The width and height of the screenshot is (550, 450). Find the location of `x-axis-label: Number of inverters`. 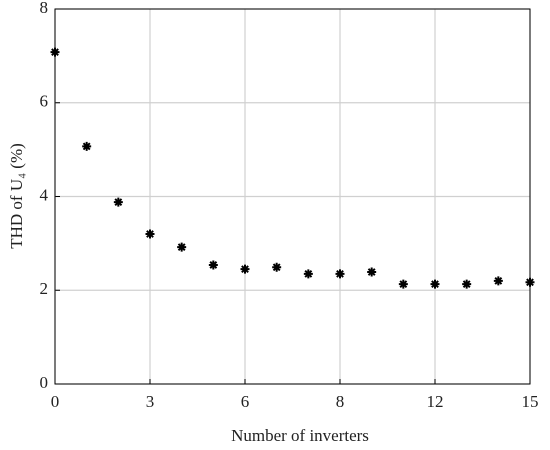

x-axis-label: Number of inverters is located at coordinates (300, 435).